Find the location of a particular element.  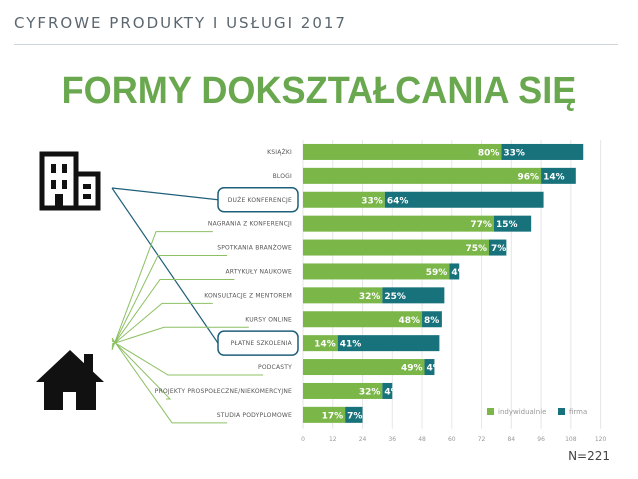

category-label: DUŻE KONFERENCJE is located at coordinates (260, 200).